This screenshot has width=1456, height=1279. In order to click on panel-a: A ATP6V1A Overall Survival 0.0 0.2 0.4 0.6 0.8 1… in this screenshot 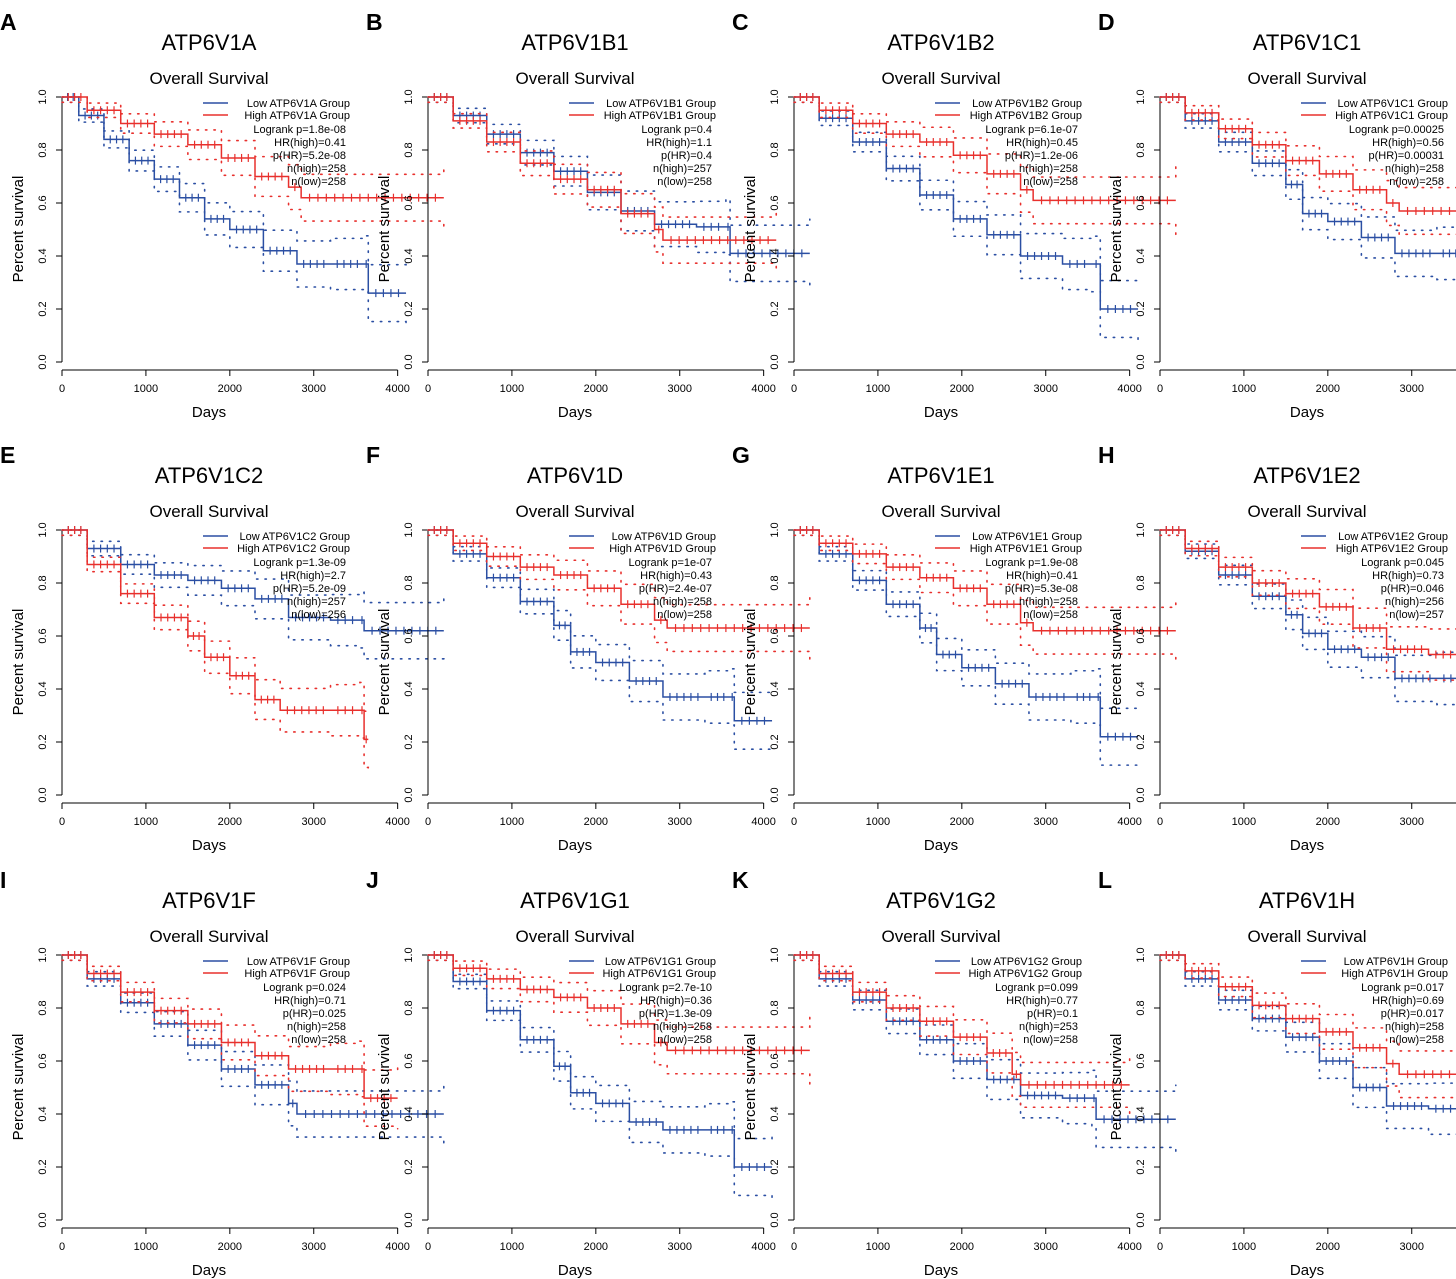, I will do `click(222, 215)`.